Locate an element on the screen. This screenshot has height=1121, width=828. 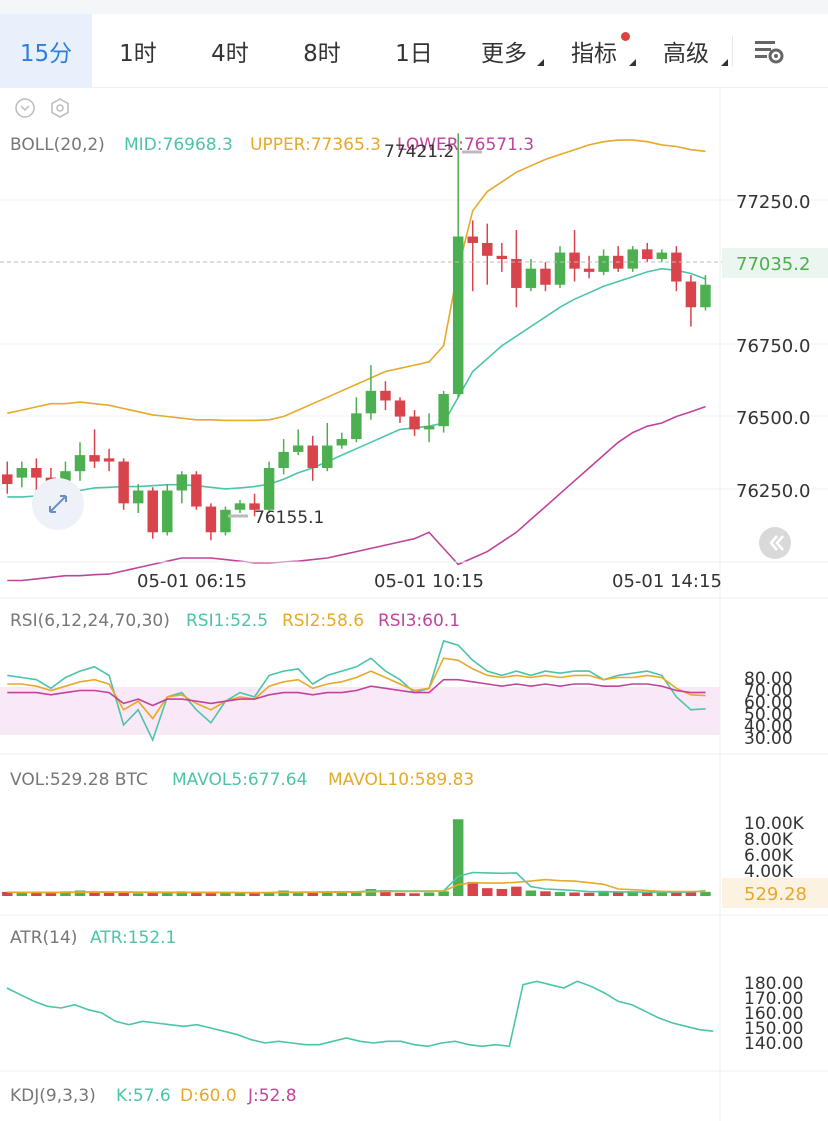
current-vol-label: 529.28 is located at coordinates (775, 894).